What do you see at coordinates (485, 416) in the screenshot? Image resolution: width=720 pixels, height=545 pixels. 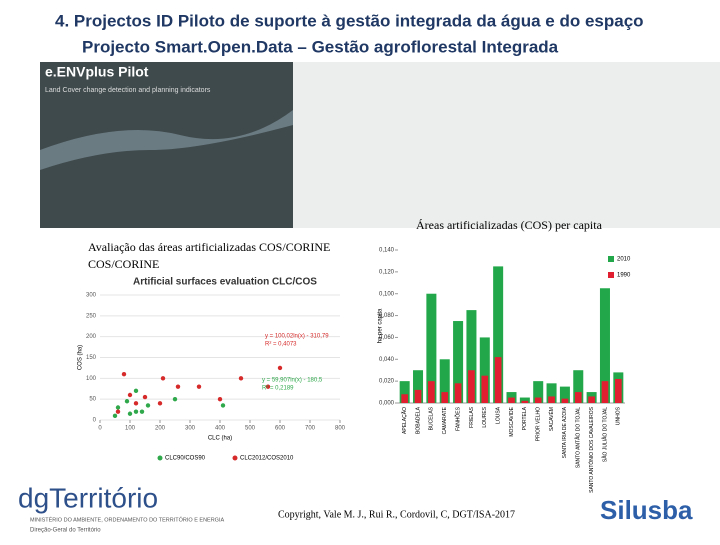 I see `x-tick-label: LOURES` at bounding box center [485, 416].